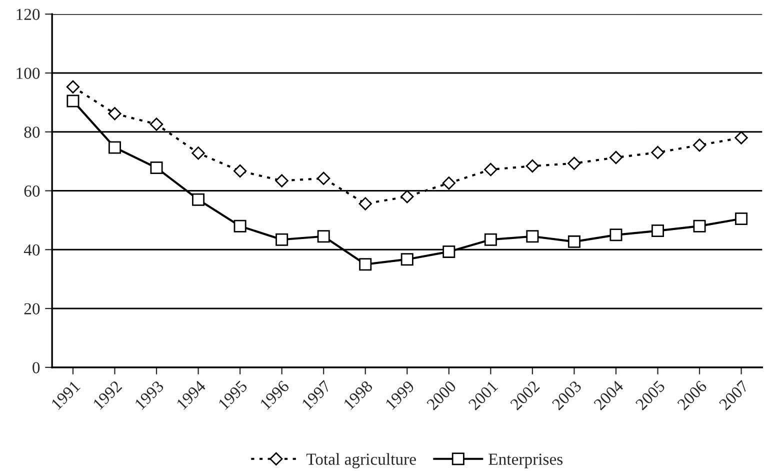  I want to click on y-tick-label: 0, so click(36, 368).